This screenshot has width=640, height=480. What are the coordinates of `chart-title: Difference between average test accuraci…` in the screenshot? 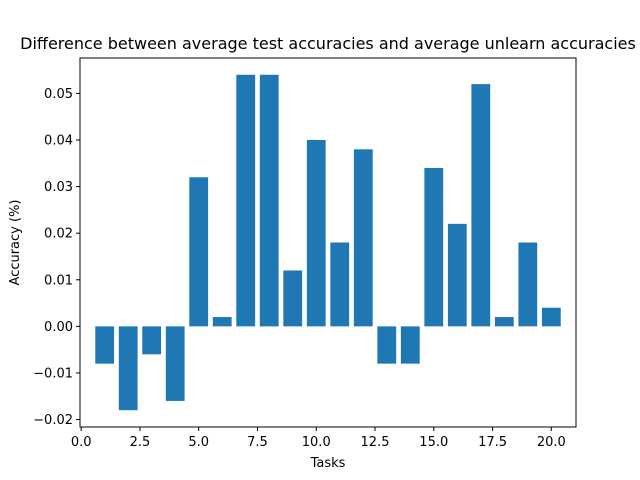 It's located at (328, 43).